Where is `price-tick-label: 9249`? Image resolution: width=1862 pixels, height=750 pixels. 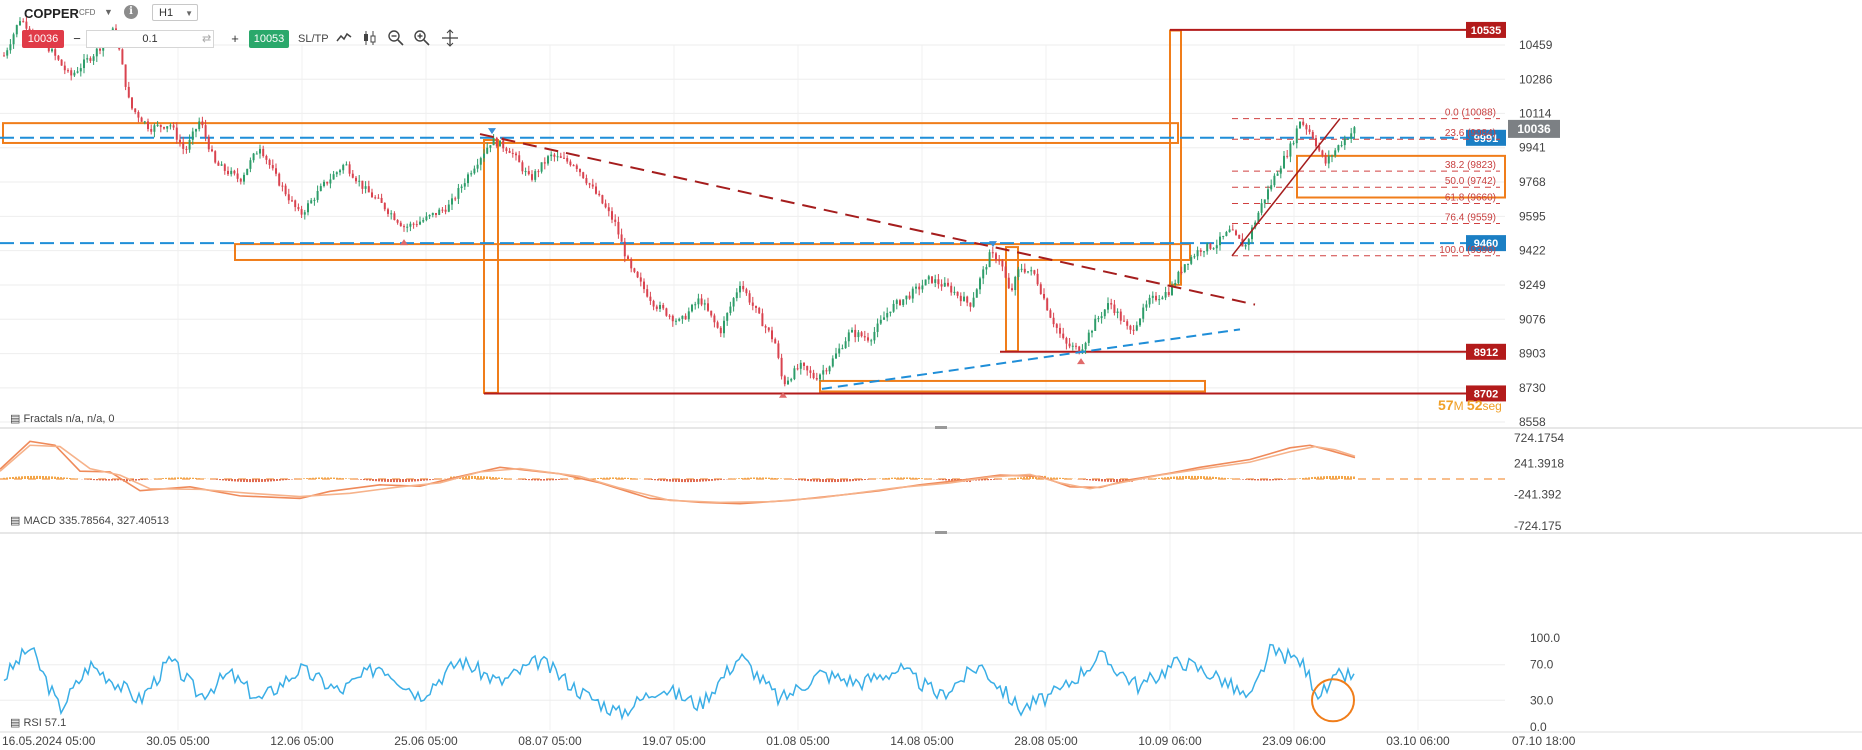 price-tick-label: 9249 is located at coordinates (1532, 285).